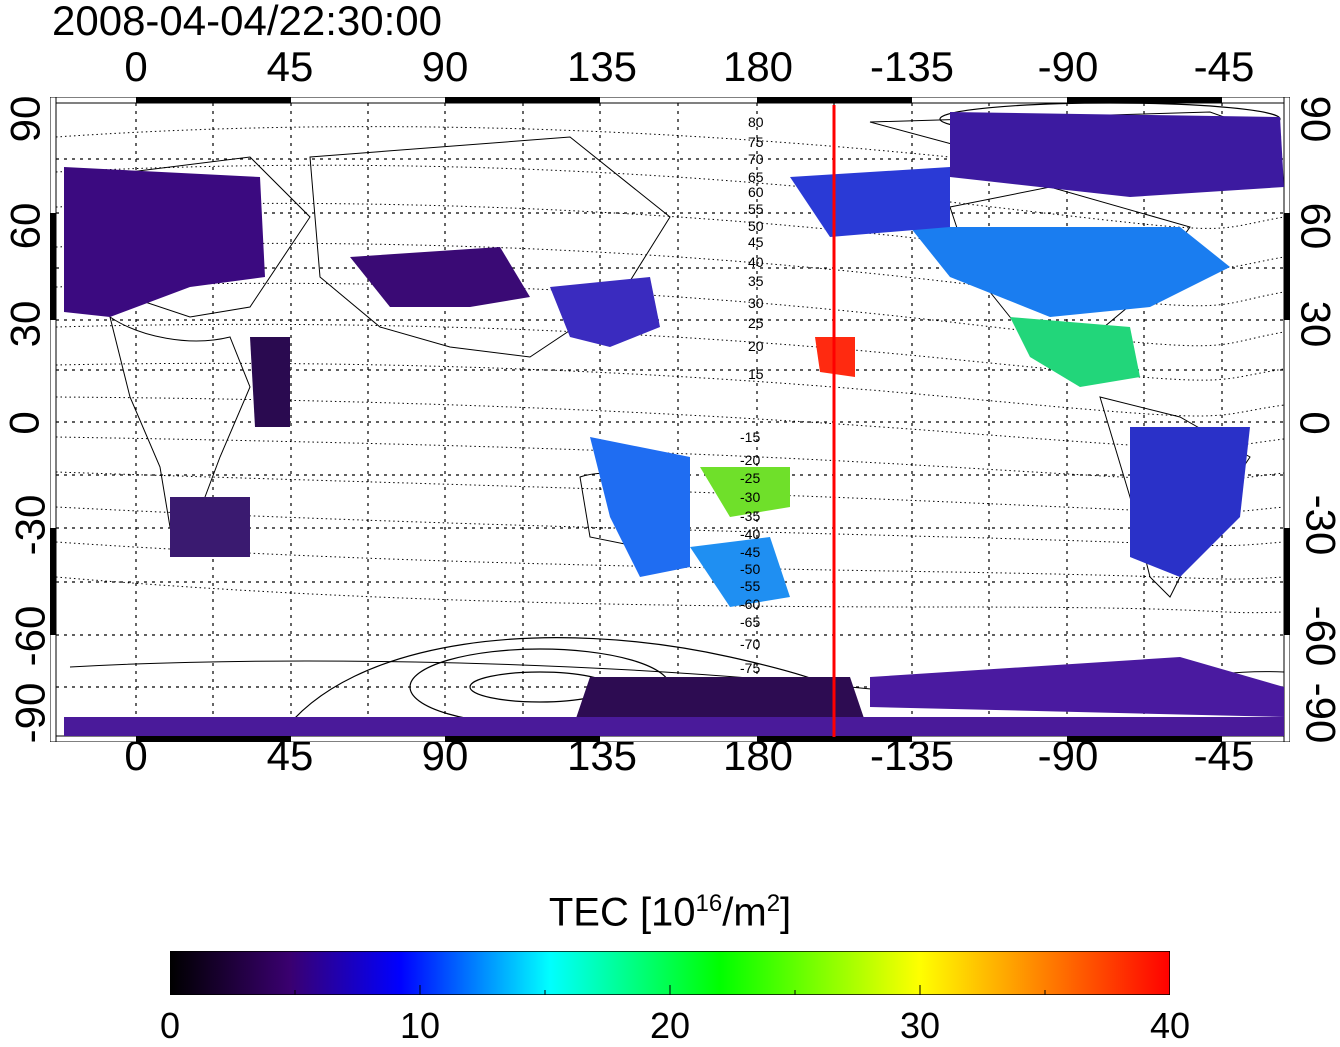 Image resolution: width=1340 pixels, height=1047 pixels. What do you see at coordinates (756, 192) in the screenshot?
I see `contour-label: 60` at bounding box center [756, 192].